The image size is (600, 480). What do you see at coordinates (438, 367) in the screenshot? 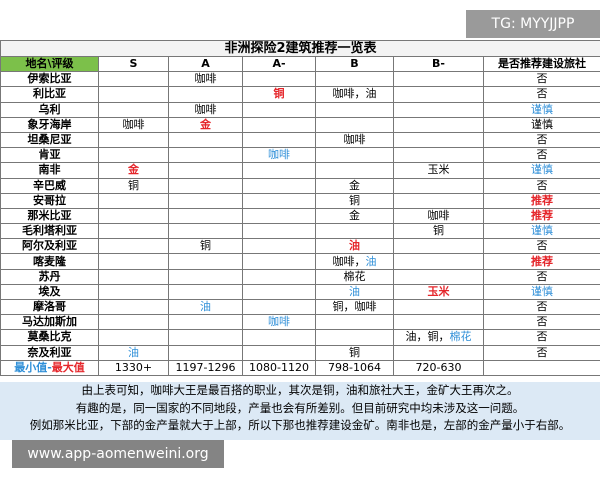
I see `table-cell: 720-630` at bounding box center [438, 367].